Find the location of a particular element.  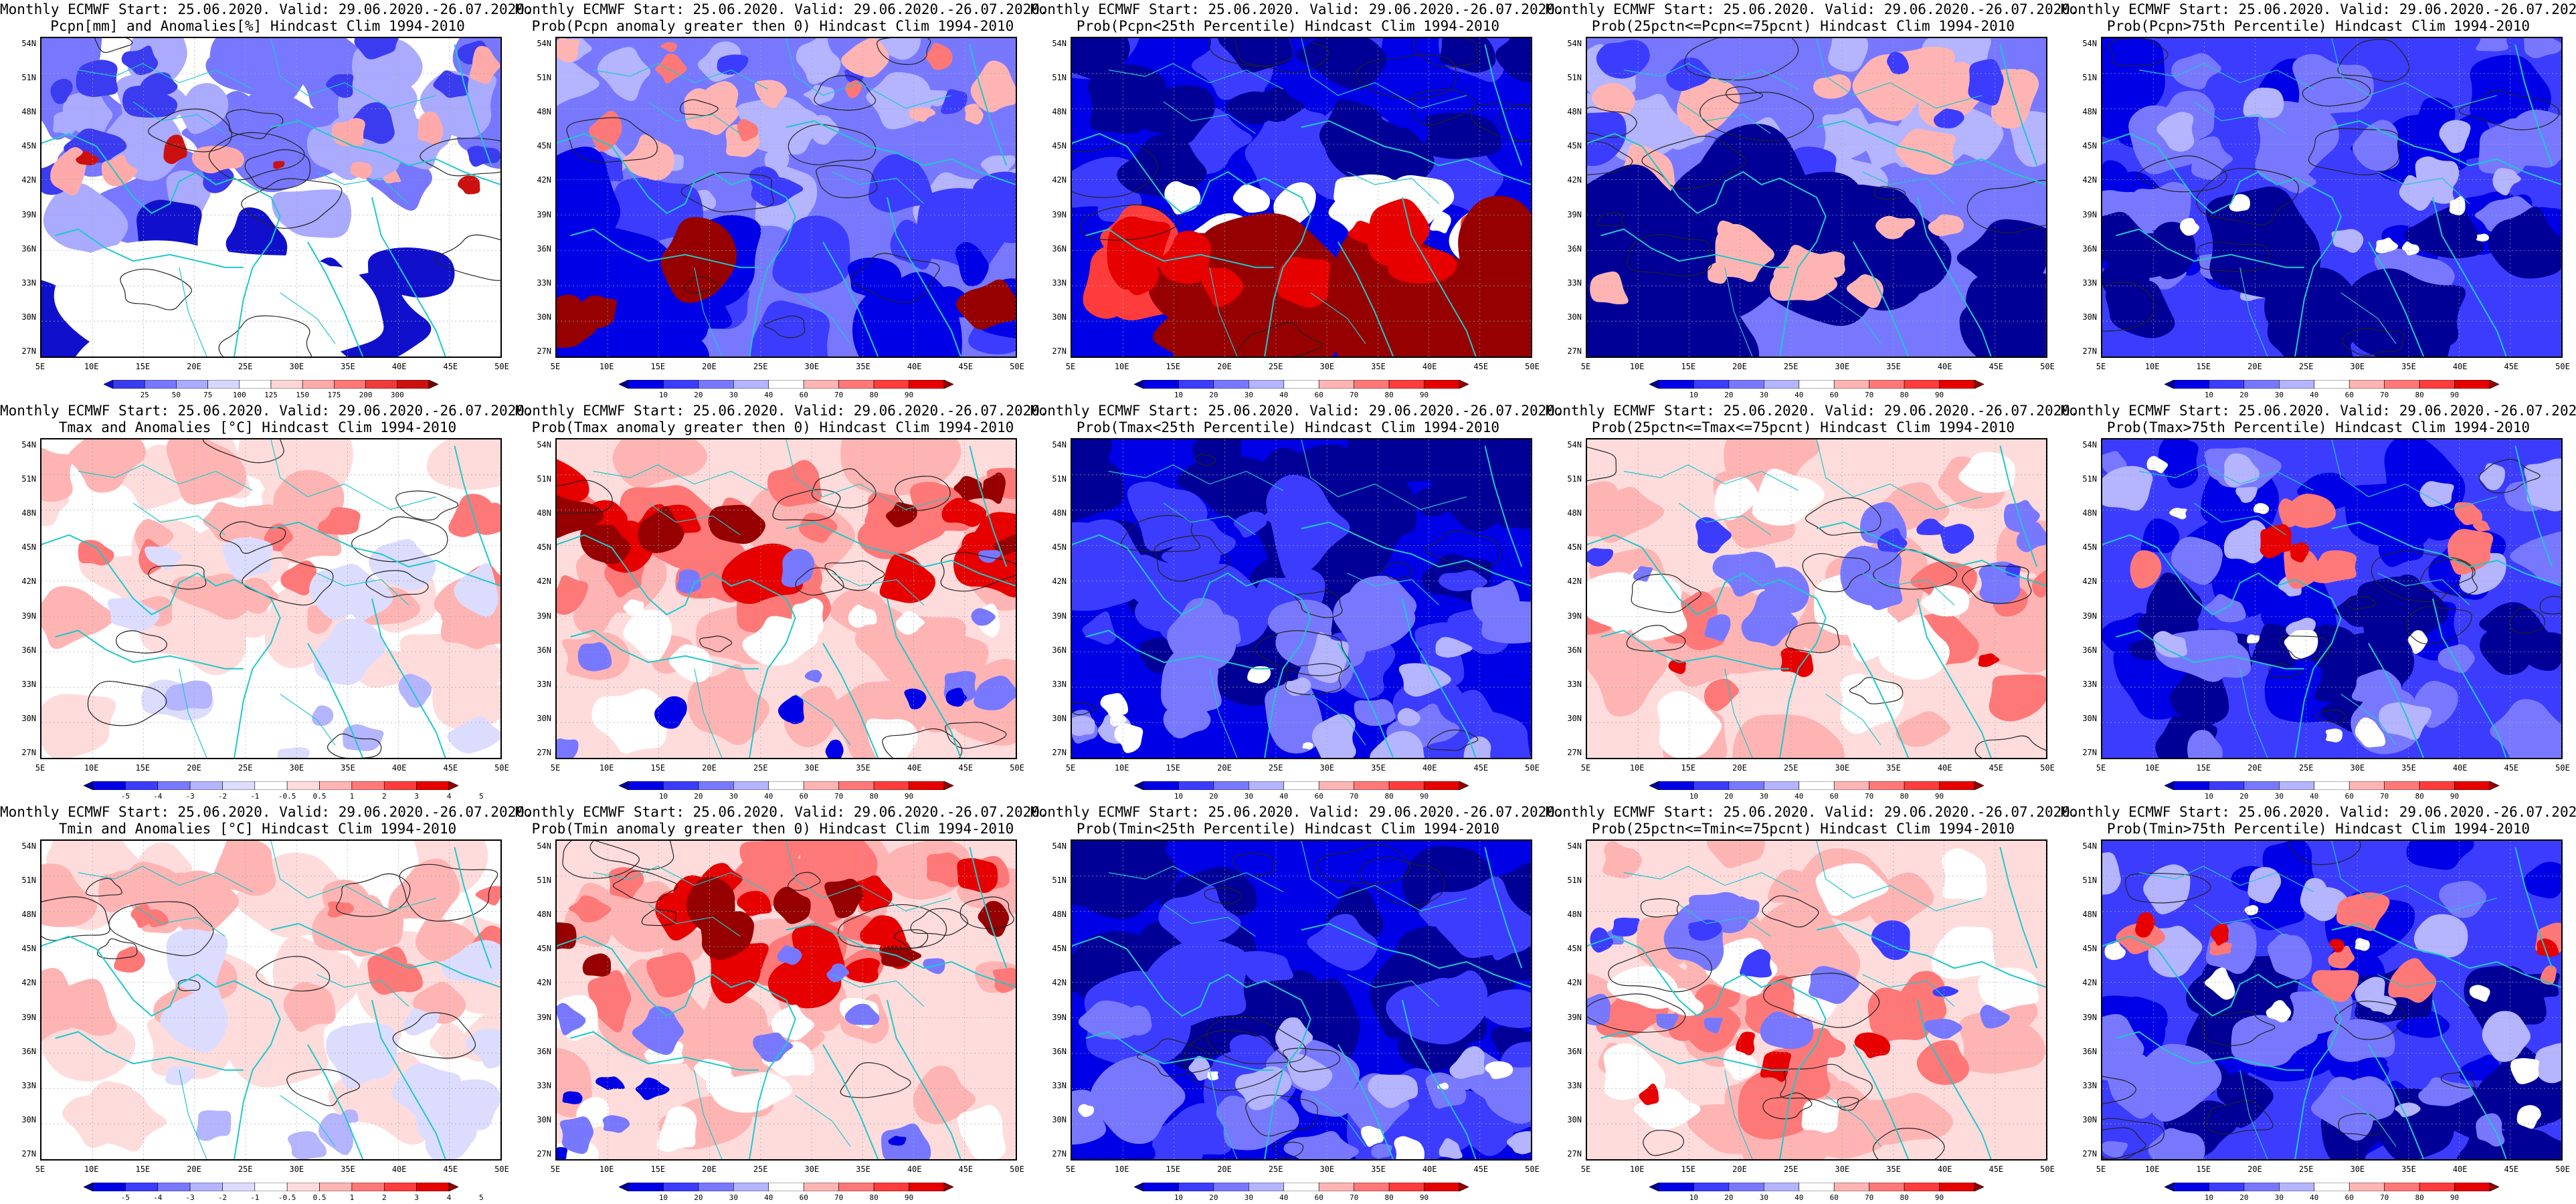

map-field is located at coordinates (786, 1000).